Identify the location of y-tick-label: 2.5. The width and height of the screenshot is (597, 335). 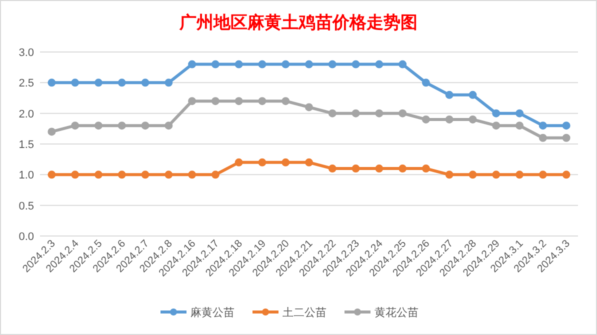
(26, 84).